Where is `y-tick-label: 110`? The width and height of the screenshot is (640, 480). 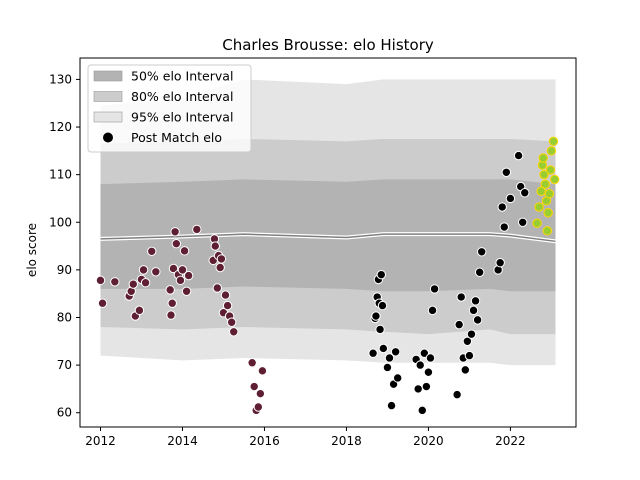
y-tick-label: 110 is located at coordinates (60, 175).